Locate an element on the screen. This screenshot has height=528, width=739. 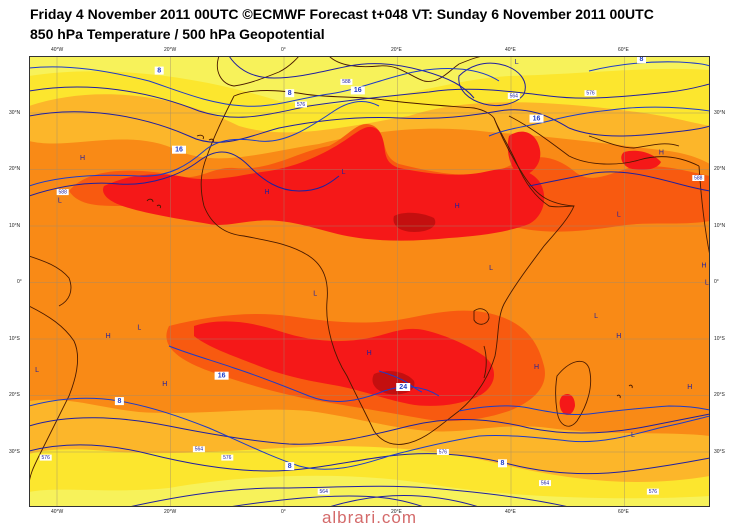
lat-tick-right-20s: 20°S is located at coordinates (719, 395).